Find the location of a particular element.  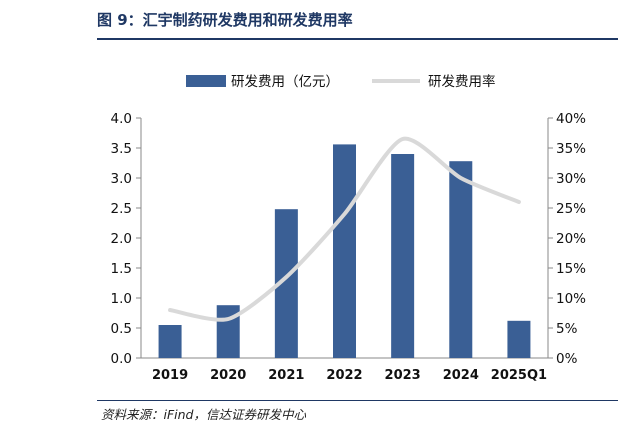

right-tick-label: 0% is located at coordinates (567, 359).